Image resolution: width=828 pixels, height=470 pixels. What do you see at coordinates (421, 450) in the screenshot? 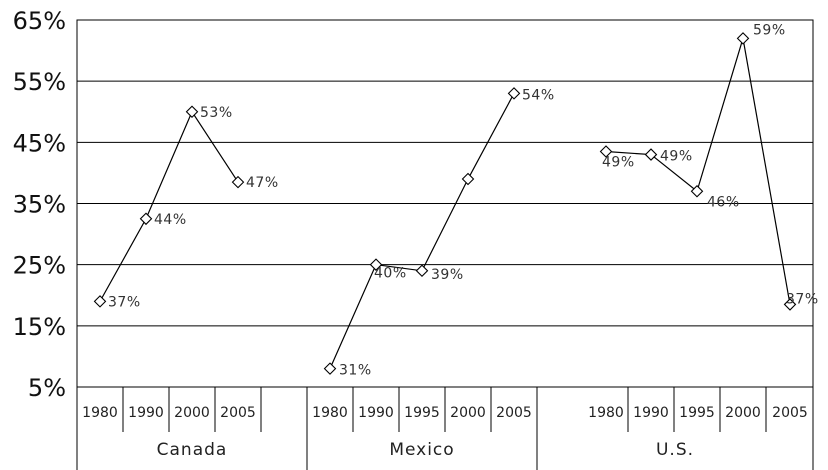
I see `group-label: Mexico` at bounding box center [421, 450].